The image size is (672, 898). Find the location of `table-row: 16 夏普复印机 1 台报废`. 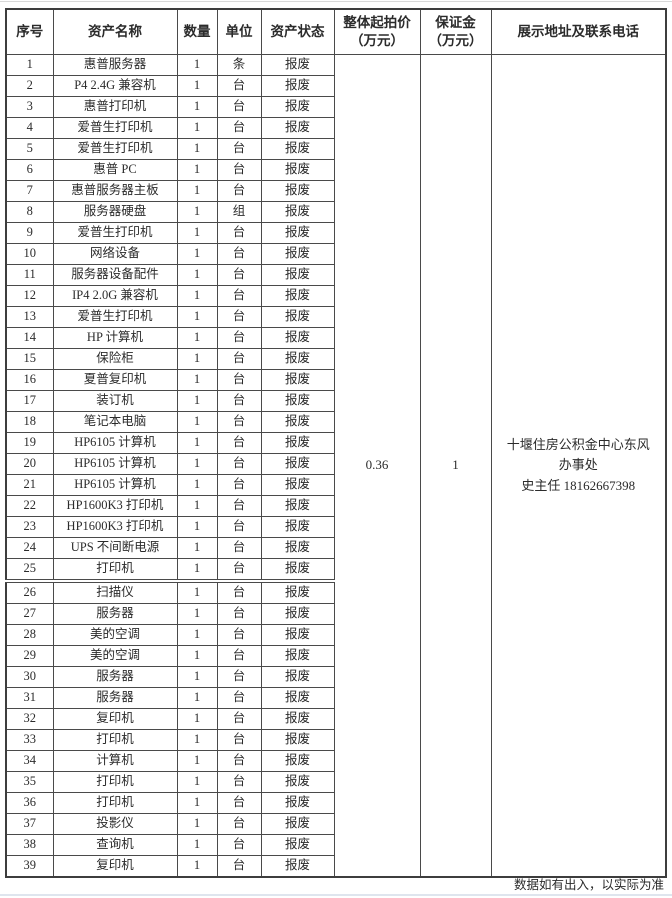

table-row: 16 夏普复印机 1 台报废 is located at coordinates (335, 380).